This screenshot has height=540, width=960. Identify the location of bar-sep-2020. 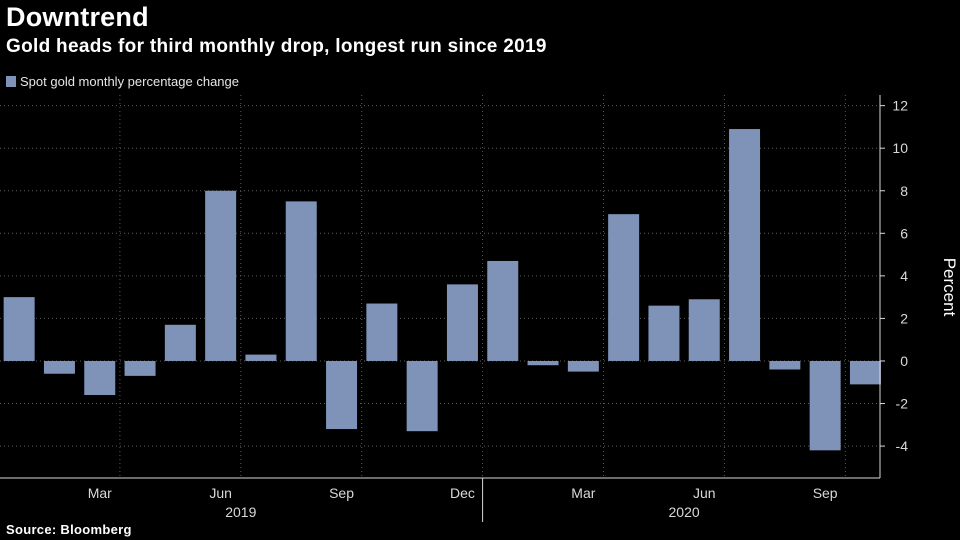
(825, 405).